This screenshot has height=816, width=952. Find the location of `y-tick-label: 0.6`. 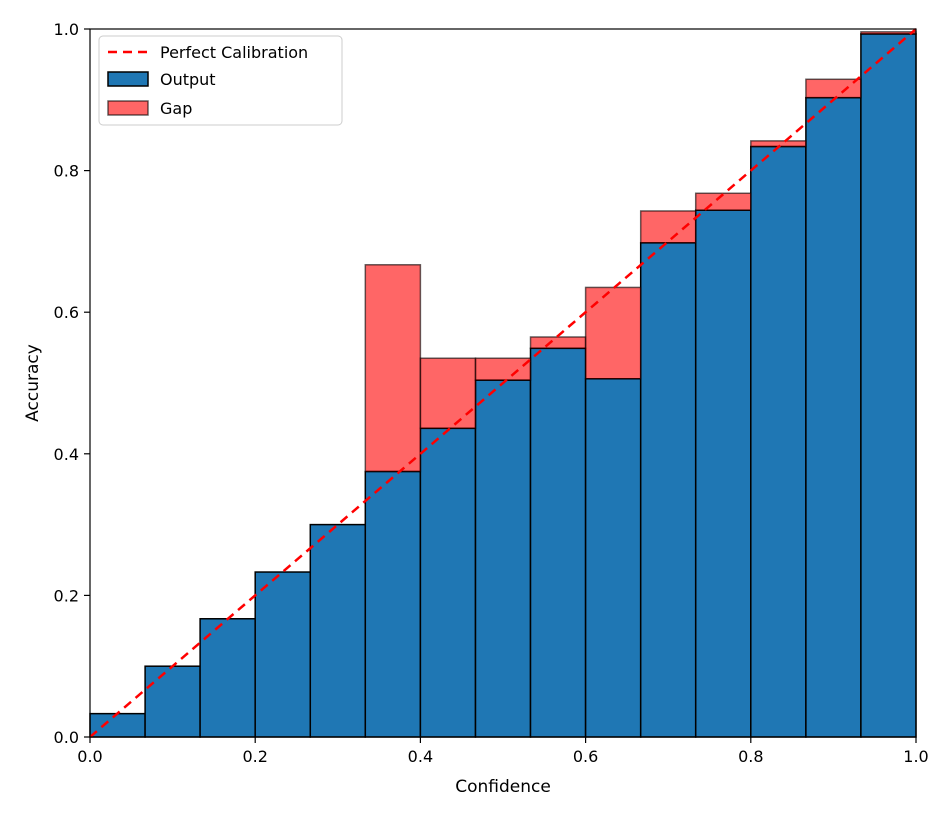

y-tick-label: 0.6 is located at coordinates (66, 312).